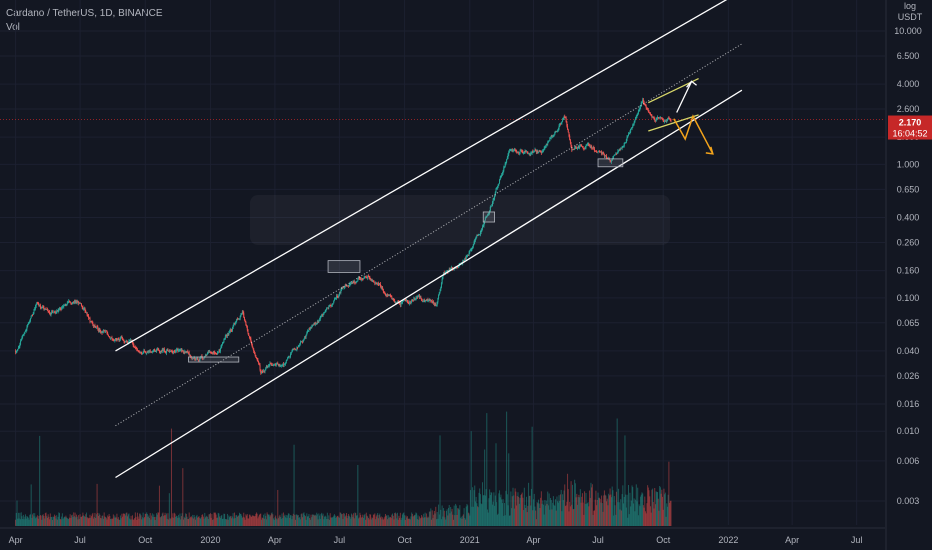 Image resolution: width=932 pixels, height=550 pixels. What do you see at coordinates (910, 17) in the screenshot?
I see `currency-label: USDT` at bounding box center [910, 17].